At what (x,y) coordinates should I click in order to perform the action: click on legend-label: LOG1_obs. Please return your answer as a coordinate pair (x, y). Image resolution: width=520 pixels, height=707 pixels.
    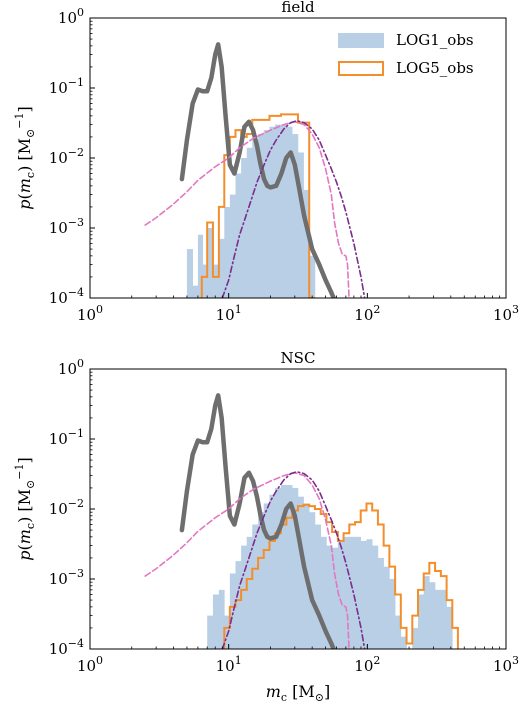
    Looking at the image, I should click on (435, 40).